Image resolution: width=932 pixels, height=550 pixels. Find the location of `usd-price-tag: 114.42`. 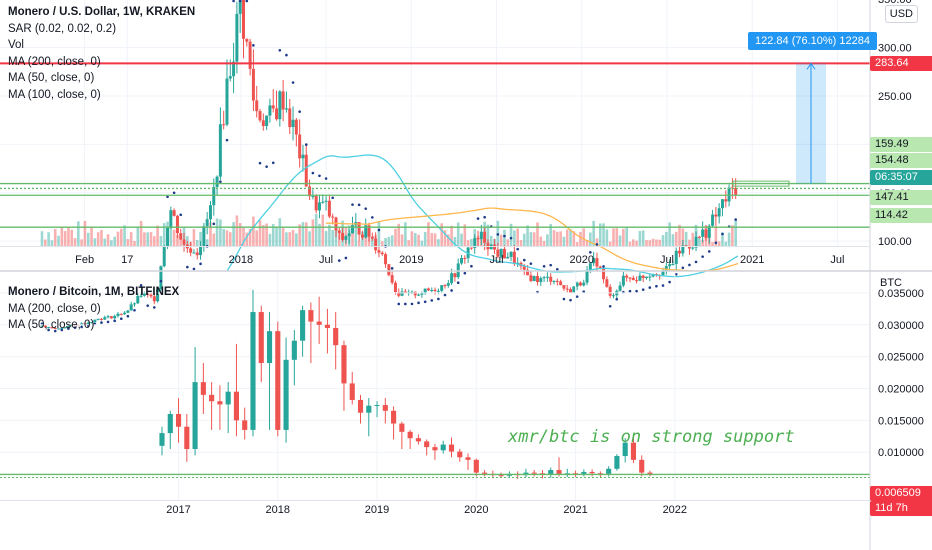

usd-price-tag: 114.42 is located at coordinates (901, 215).